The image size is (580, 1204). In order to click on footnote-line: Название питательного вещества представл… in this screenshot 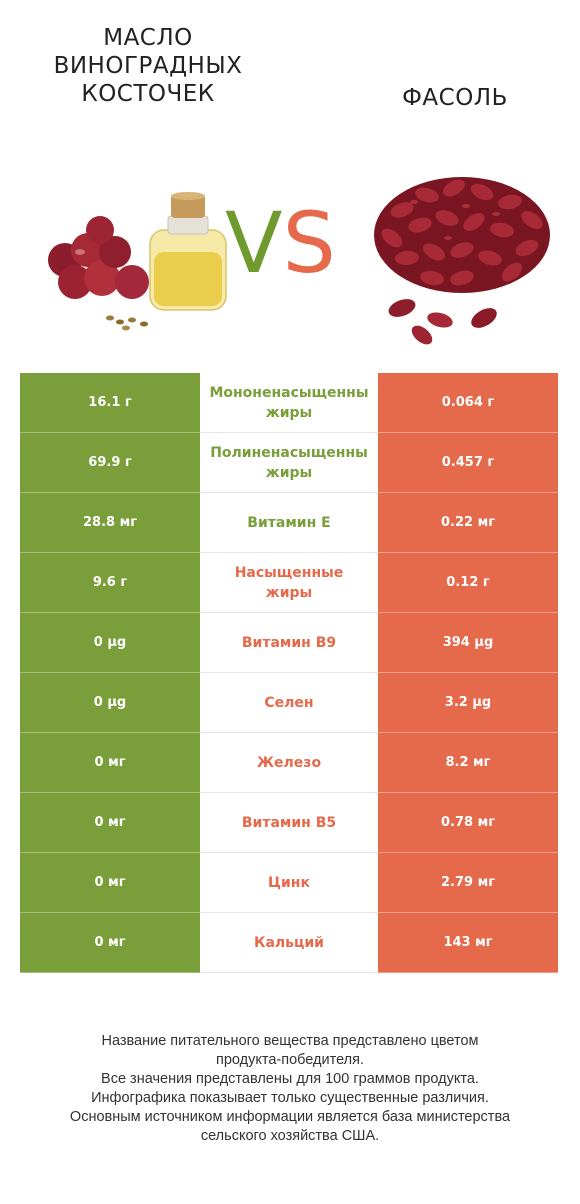, I will do `click(290, 1041)`.